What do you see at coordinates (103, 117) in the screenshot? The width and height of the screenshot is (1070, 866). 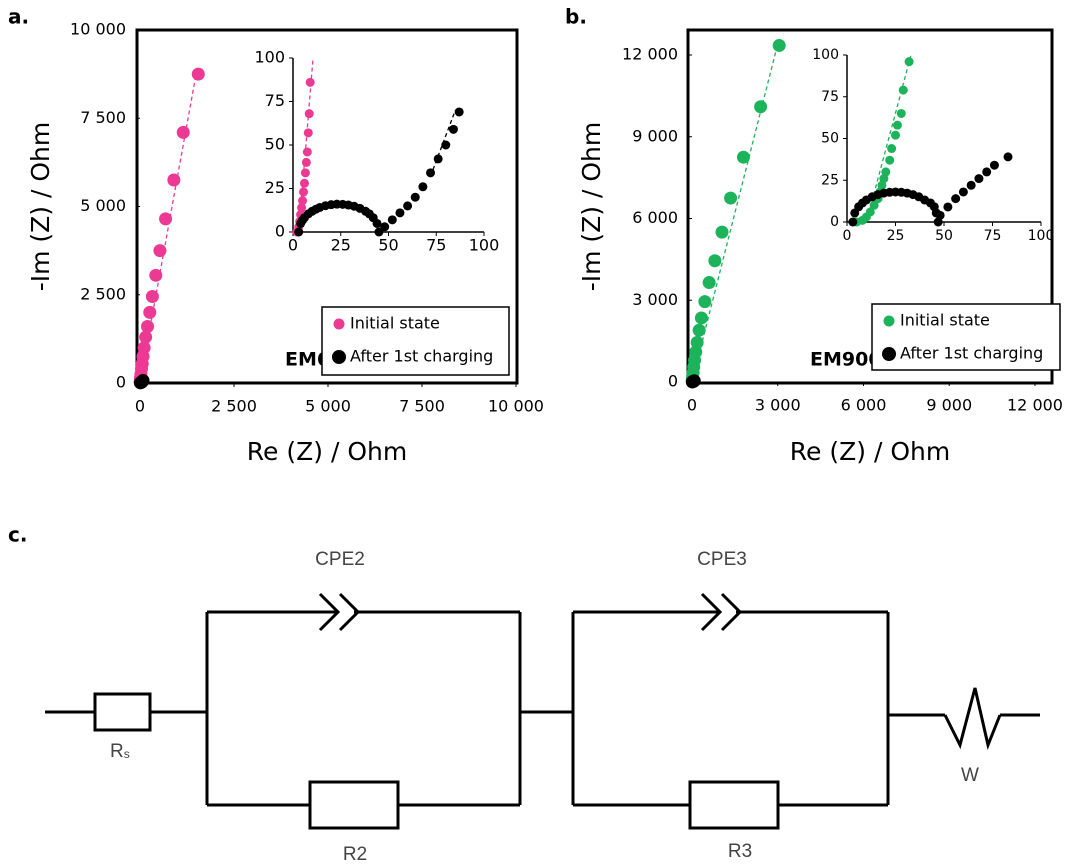 I see `y-tick-label: 7 500` at bounding box center [103, 117].